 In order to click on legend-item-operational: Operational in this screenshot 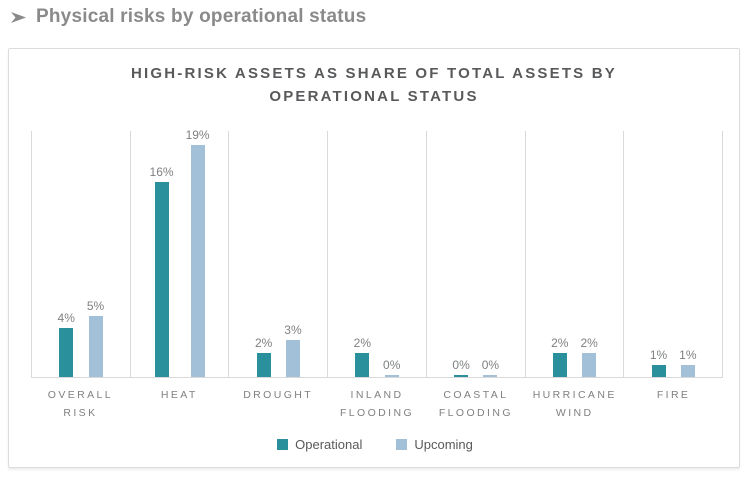, I will do `click(319, 444)`.